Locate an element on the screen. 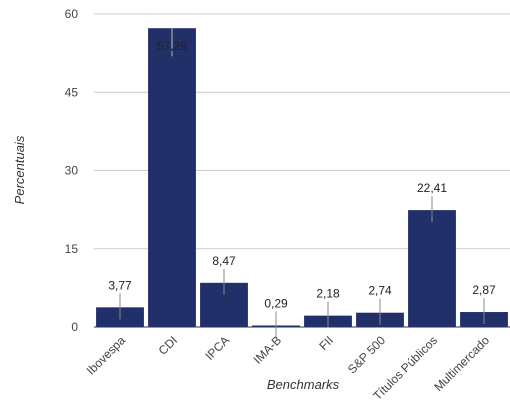 Image resolution: width=510 pixels, height=410 pixels. data-label: 2,18 is located at coordinates (328, 294).